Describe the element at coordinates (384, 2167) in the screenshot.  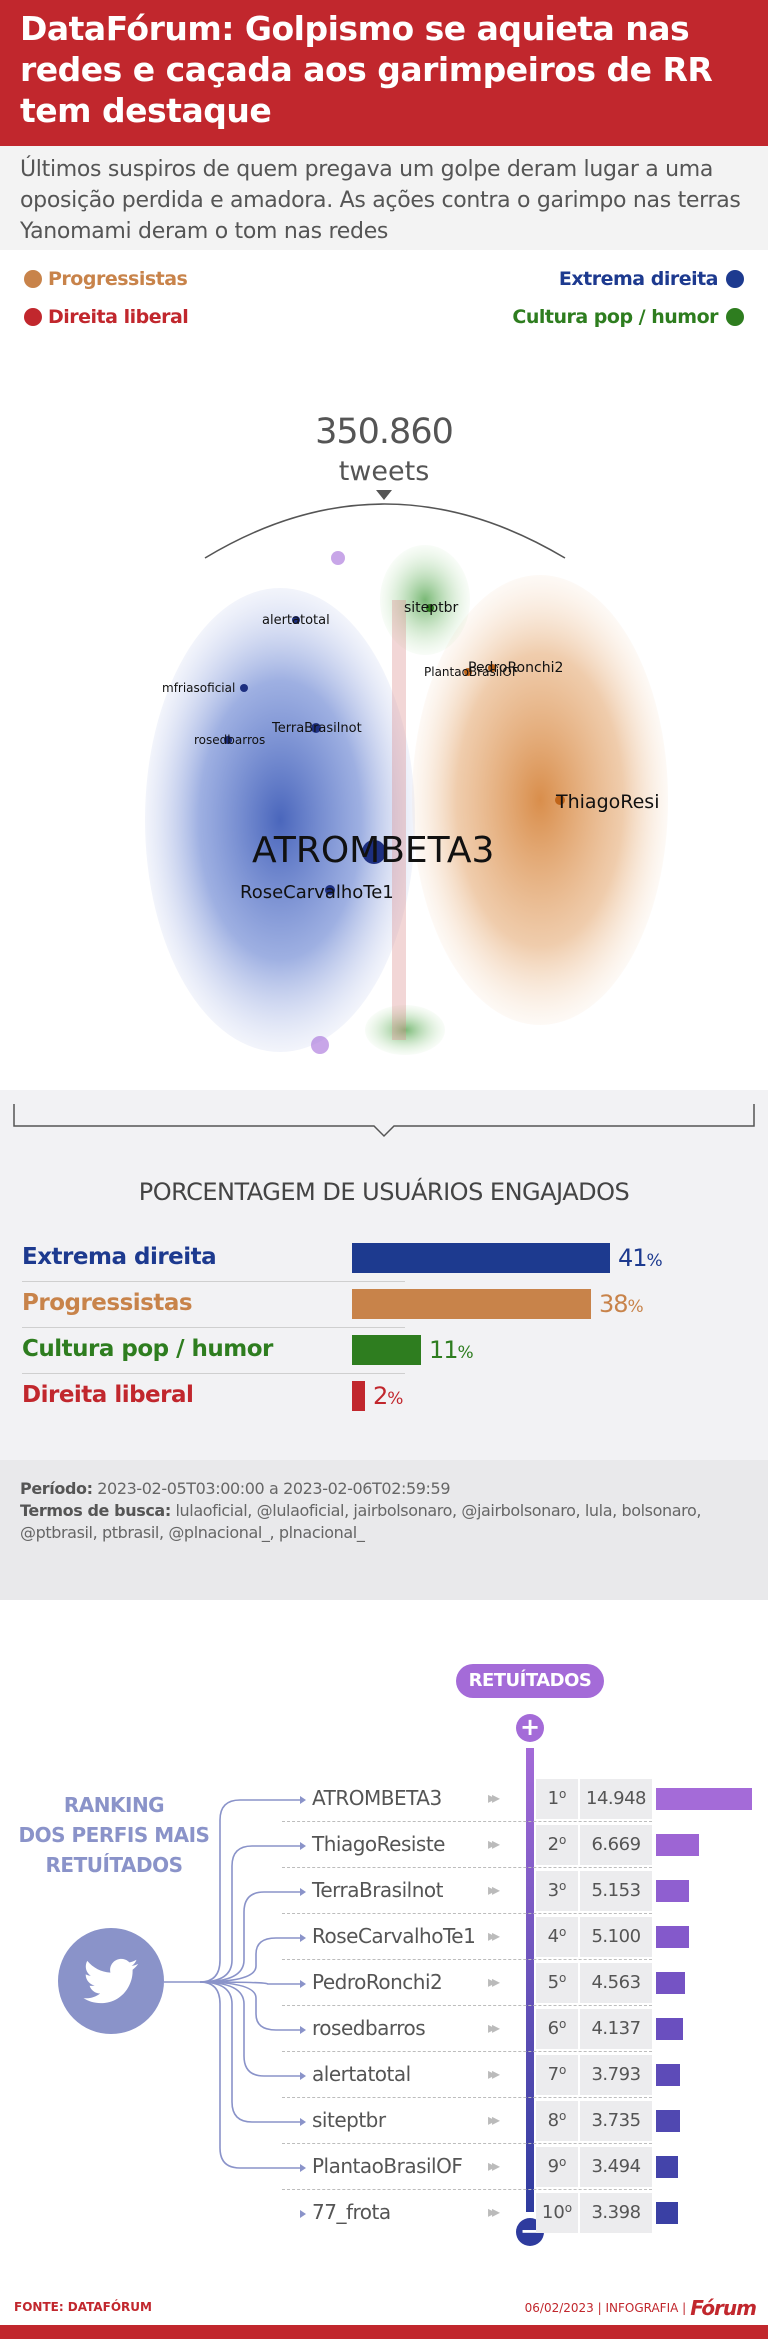
I see `ranking-row: PlantaoBrasilOF ▸▸ 9o 3.494` at that location.